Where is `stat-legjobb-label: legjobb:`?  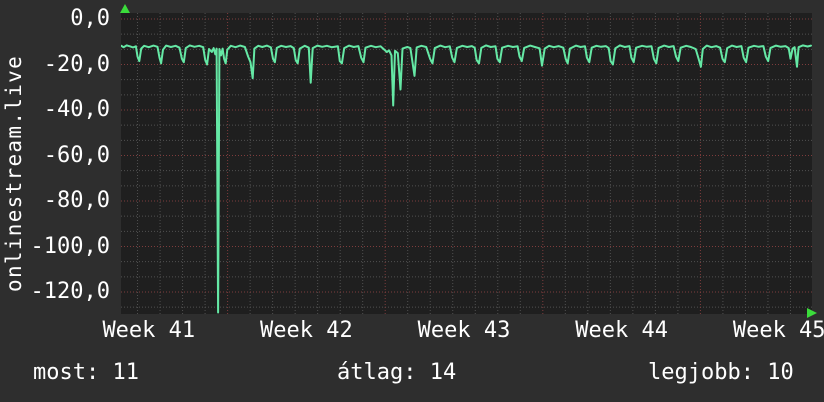 stat-legjobb-label: legjobb: is located at coordinates (701, 372).